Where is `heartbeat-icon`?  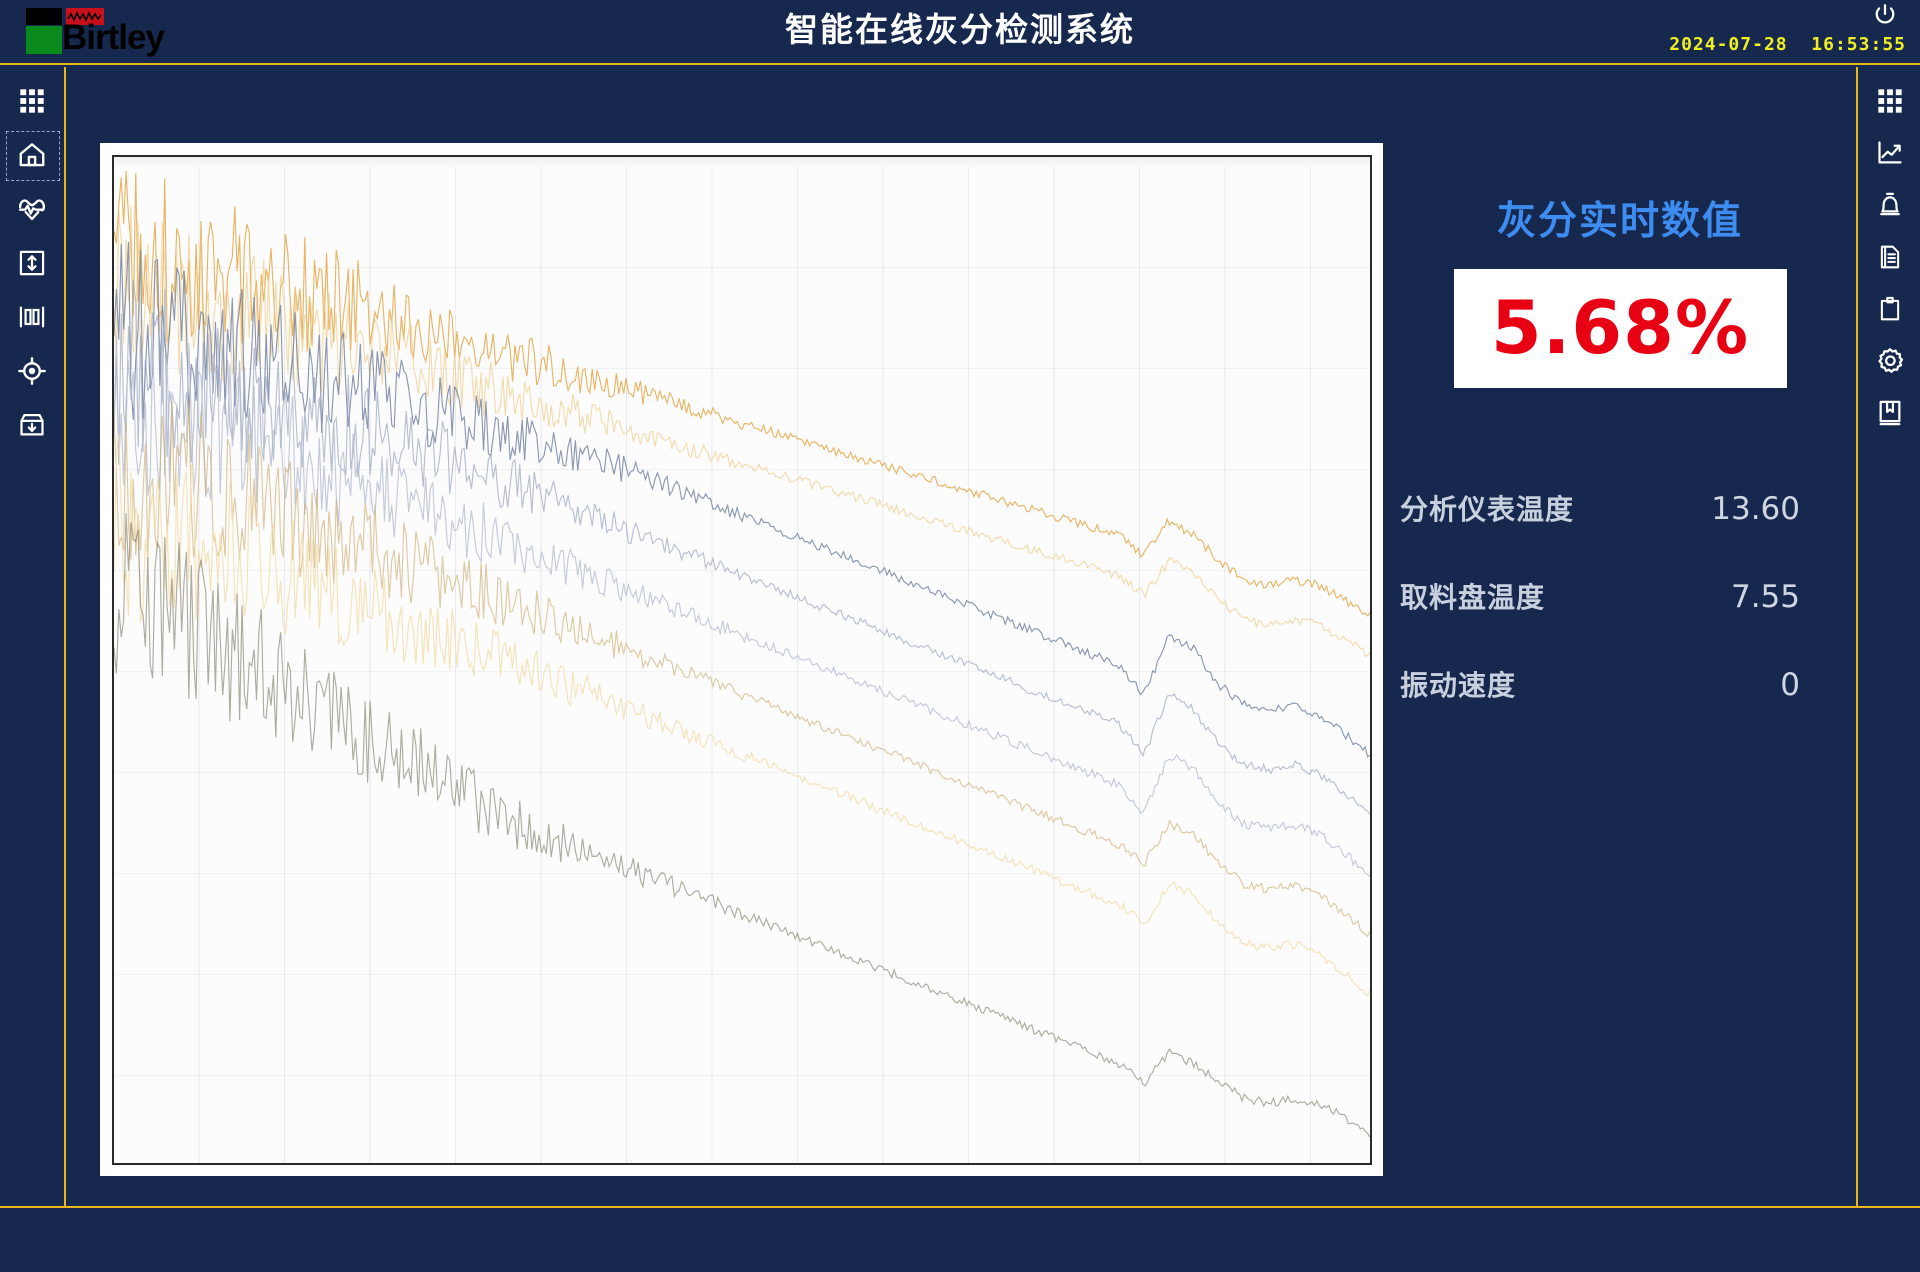 heartbeat-icon is located at coordinates (32, 209).